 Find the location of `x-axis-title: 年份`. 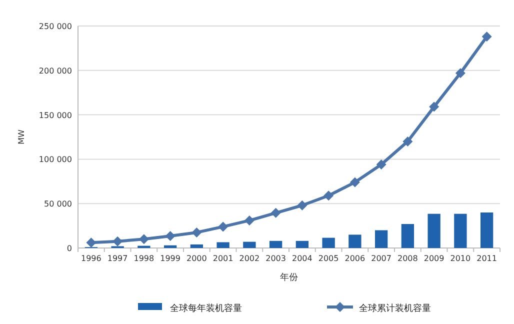

x-axis-title: 年份 is located at coordinates (289, 277).